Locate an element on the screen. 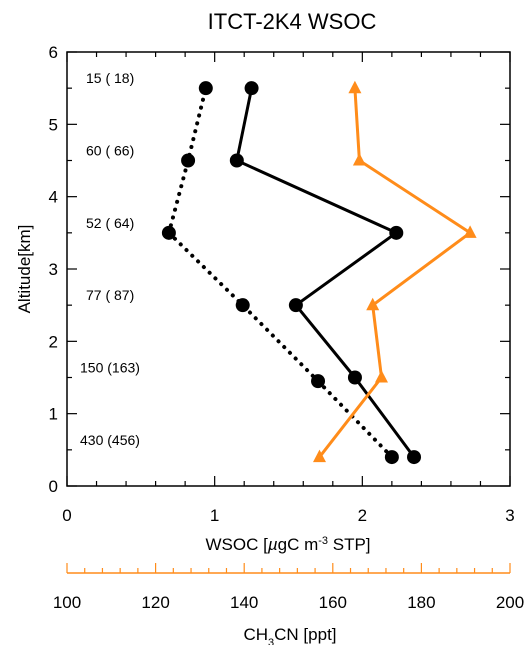  x-tick-label: 3 is located at coordinates (509, 515).